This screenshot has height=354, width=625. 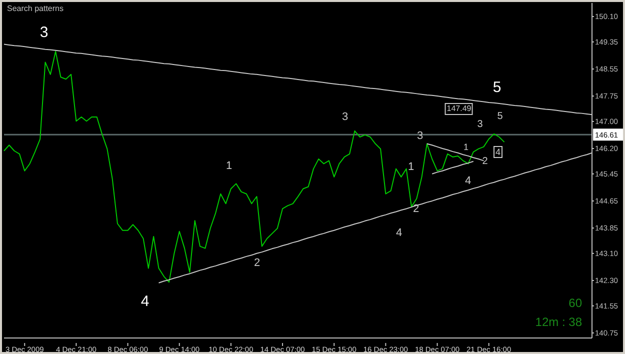 What do you see at coordinates (35, 8) in the screenshot?
I see `chart-title: Search patterns` at bounding box center [35, 8].